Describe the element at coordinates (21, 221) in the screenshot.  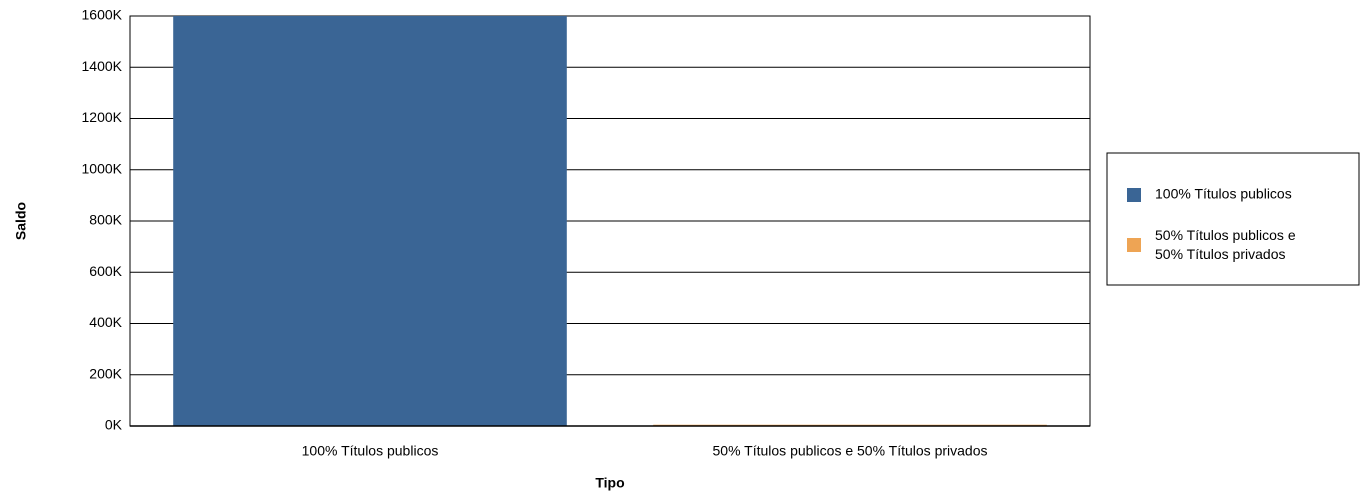
I see `y-axis-label: Saldo` at that location.